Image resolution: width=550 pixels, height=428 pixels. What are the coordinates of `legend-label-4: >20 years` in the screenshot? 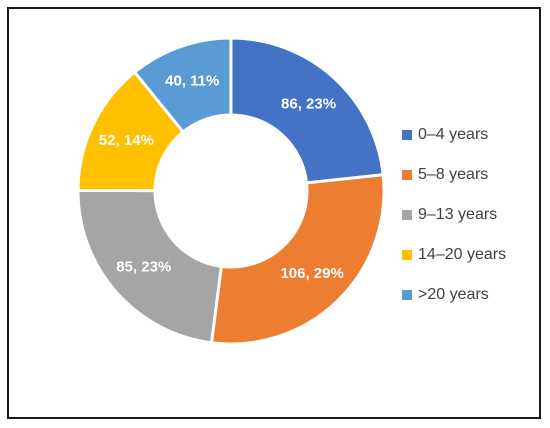 It's located at (453, 294).